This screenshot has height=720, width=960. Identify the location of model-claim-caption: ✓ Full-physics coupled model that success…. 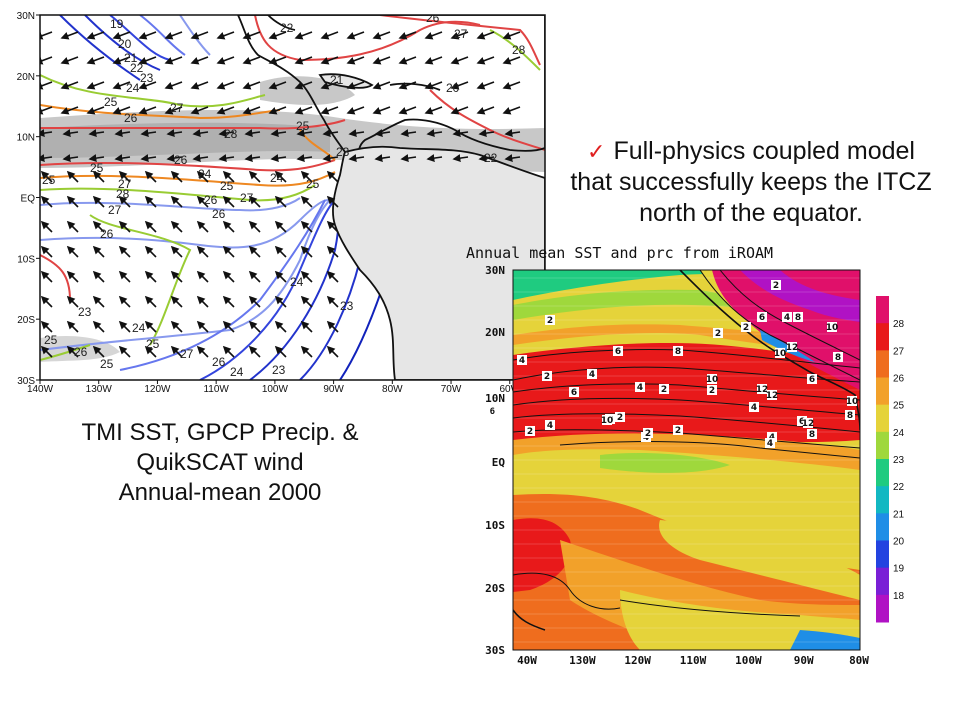
(751, 182).